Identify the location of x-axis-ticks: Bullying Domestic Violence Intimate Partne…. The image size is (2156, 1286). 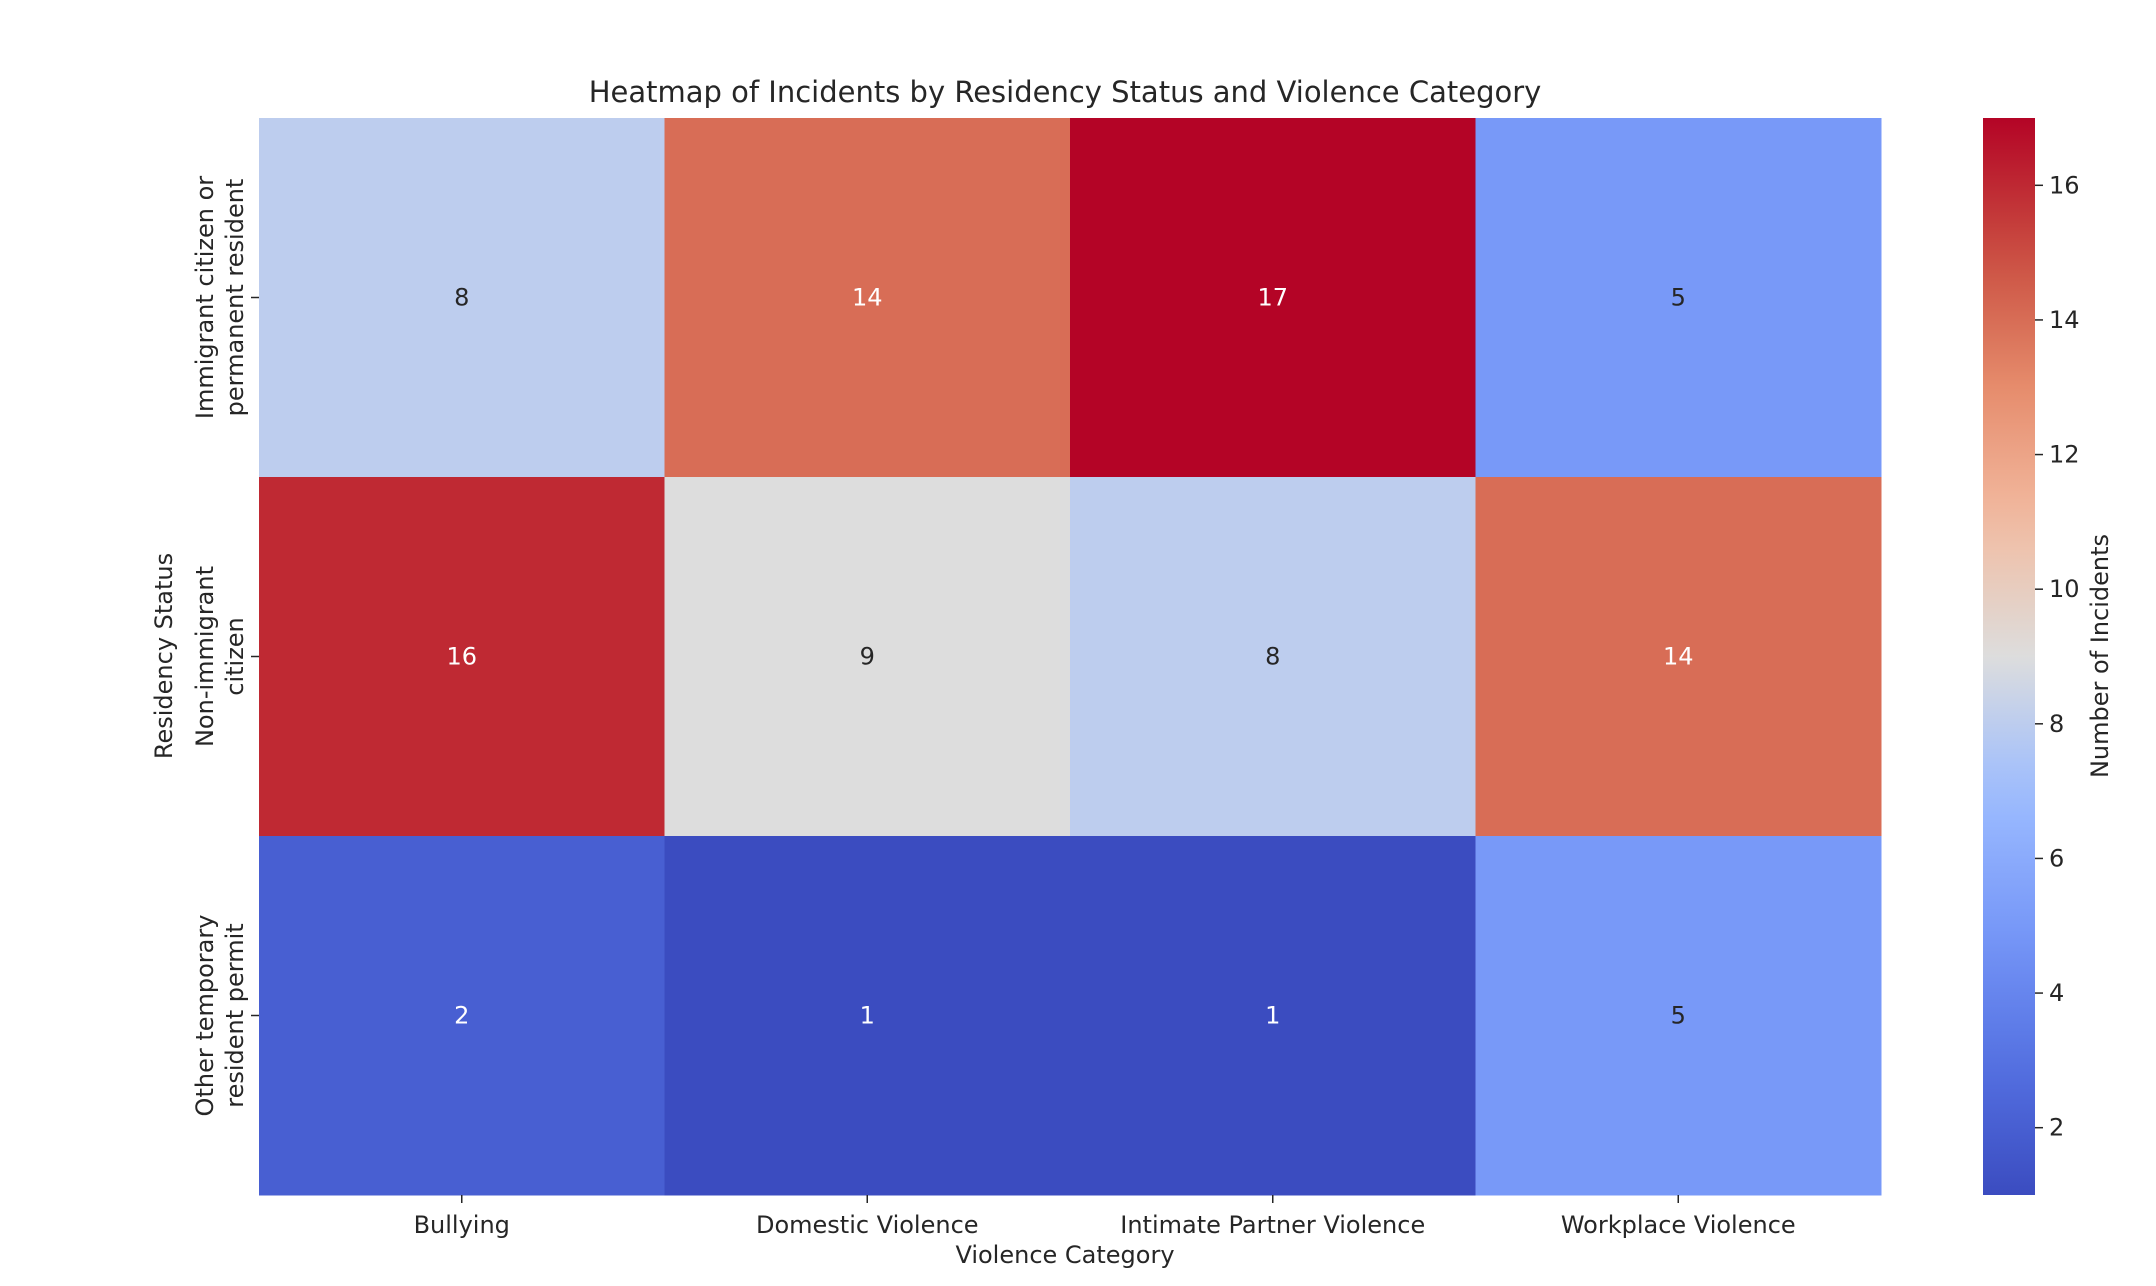
(1105, 1217).